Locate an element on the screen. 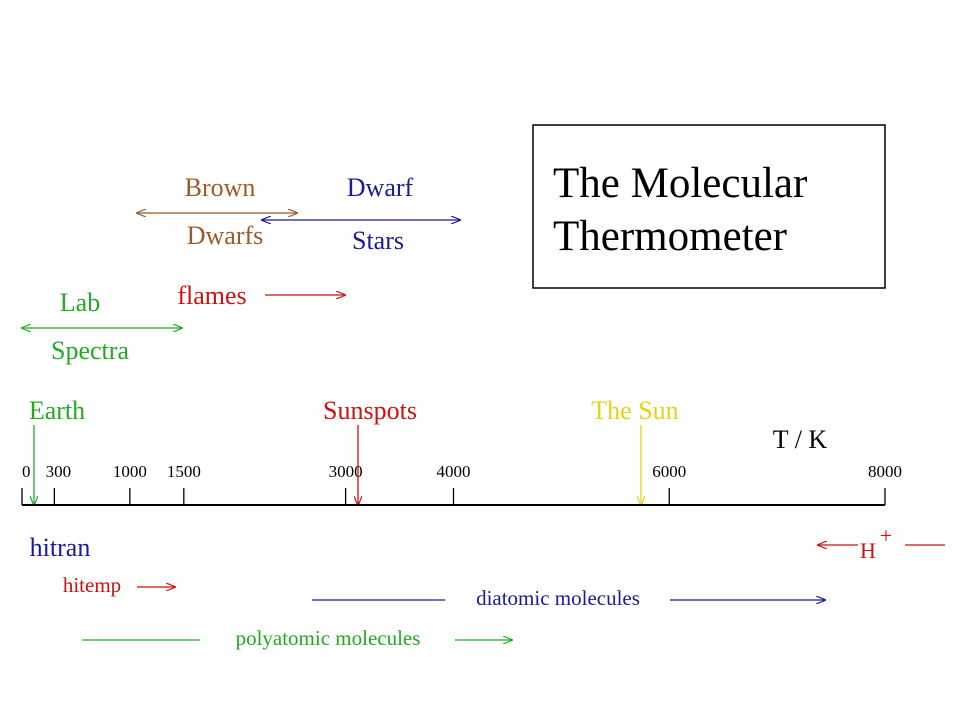  title-box is located at coordinates (709, 206).